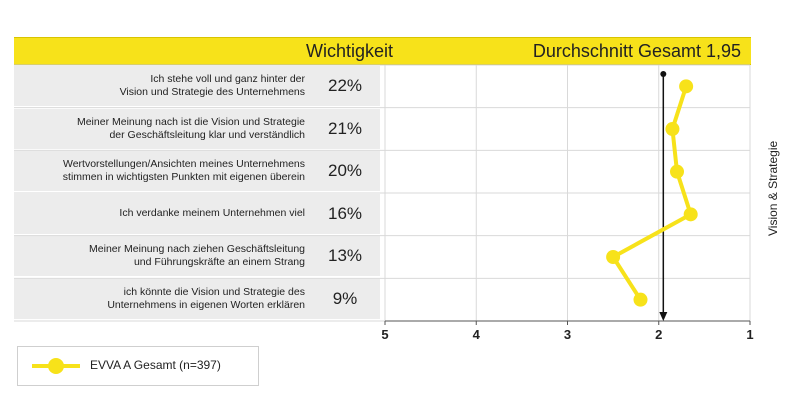 The height and width of the screenshot is (412, 800). What do you see at coordinates (382, 214) in the screenshot?
I see `table-row: Ich verdanke meinem Unternehmen viel 16%` at bounding box center [382, 214].